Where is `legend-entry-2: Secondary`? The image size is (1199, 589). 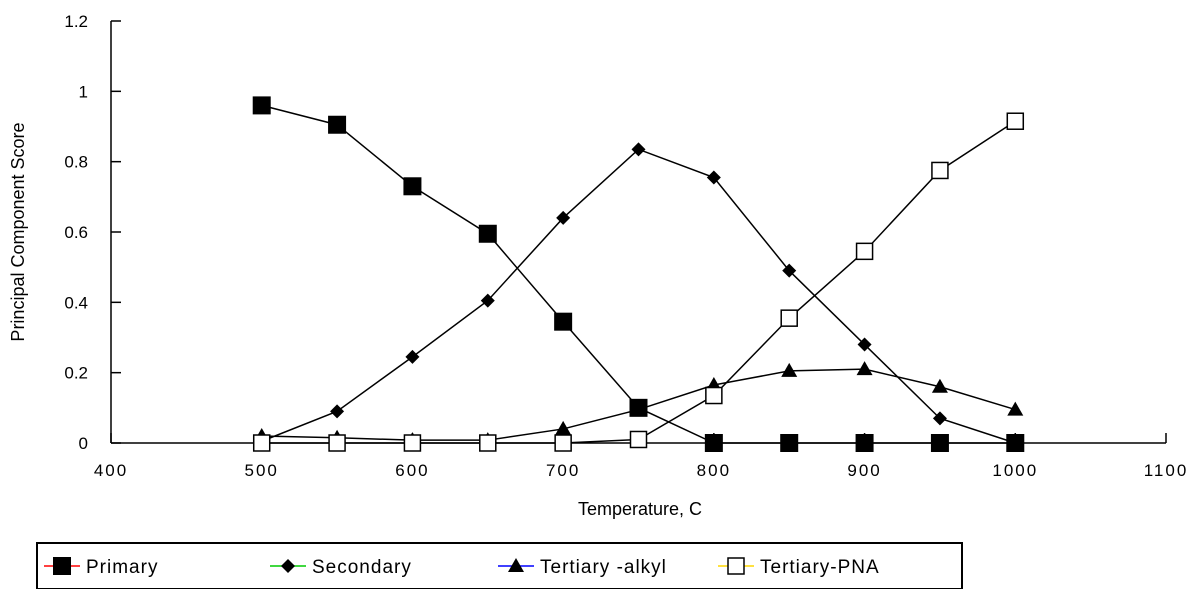 legend-entry-2: Secondary is located at coordinates (341, 567).